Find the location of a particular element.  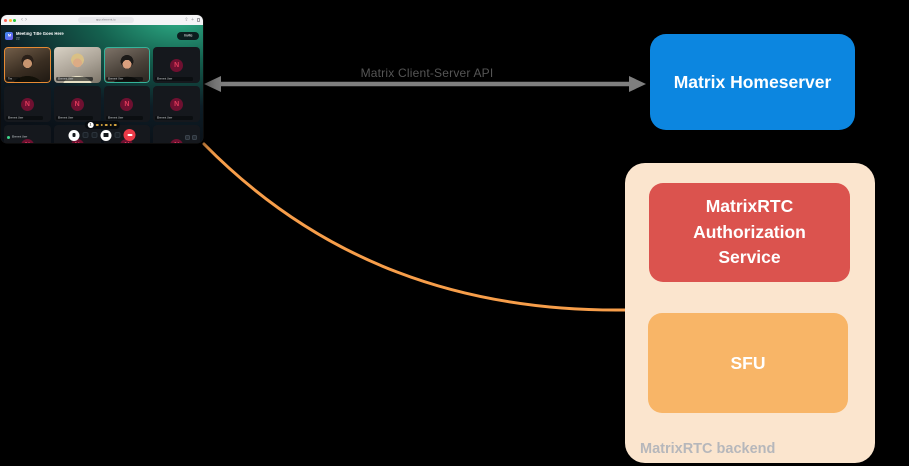

camera-icon is located at coordinates (106, 135).